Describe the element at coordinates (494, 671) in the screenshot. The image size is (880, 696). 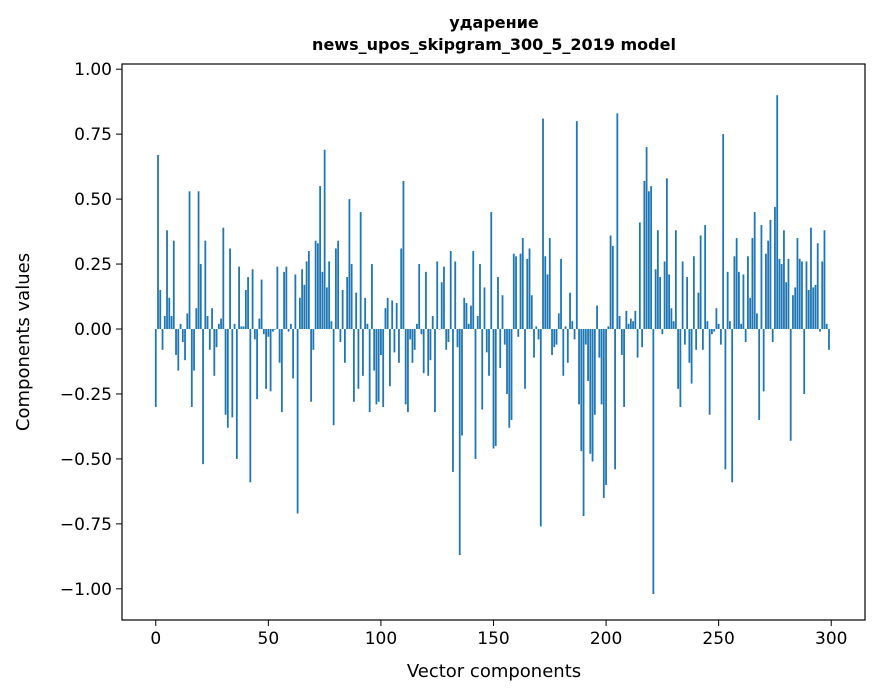
I see `x-axis-label: Vector components` at that location.